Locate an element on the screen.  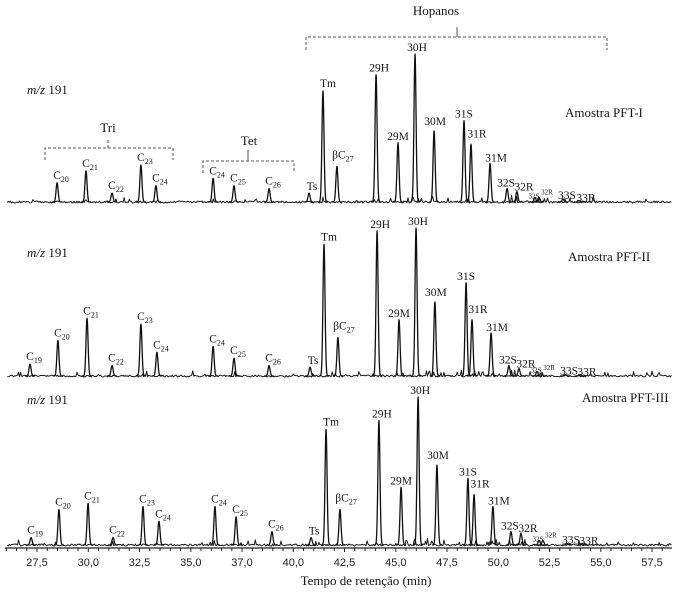
peak-label: C19 is located at coordinates (34, 358).